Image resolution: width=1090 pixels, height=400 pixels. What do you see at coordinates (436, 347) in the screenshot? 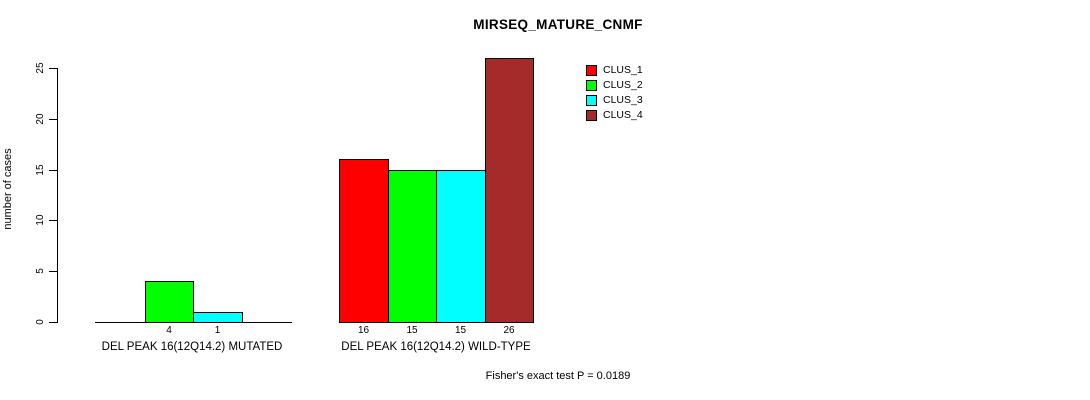
I see `group-label-wildtype: DEL PEAK 16(12Q14.2) WILD-TYPE` at bounding box center [436, 347].